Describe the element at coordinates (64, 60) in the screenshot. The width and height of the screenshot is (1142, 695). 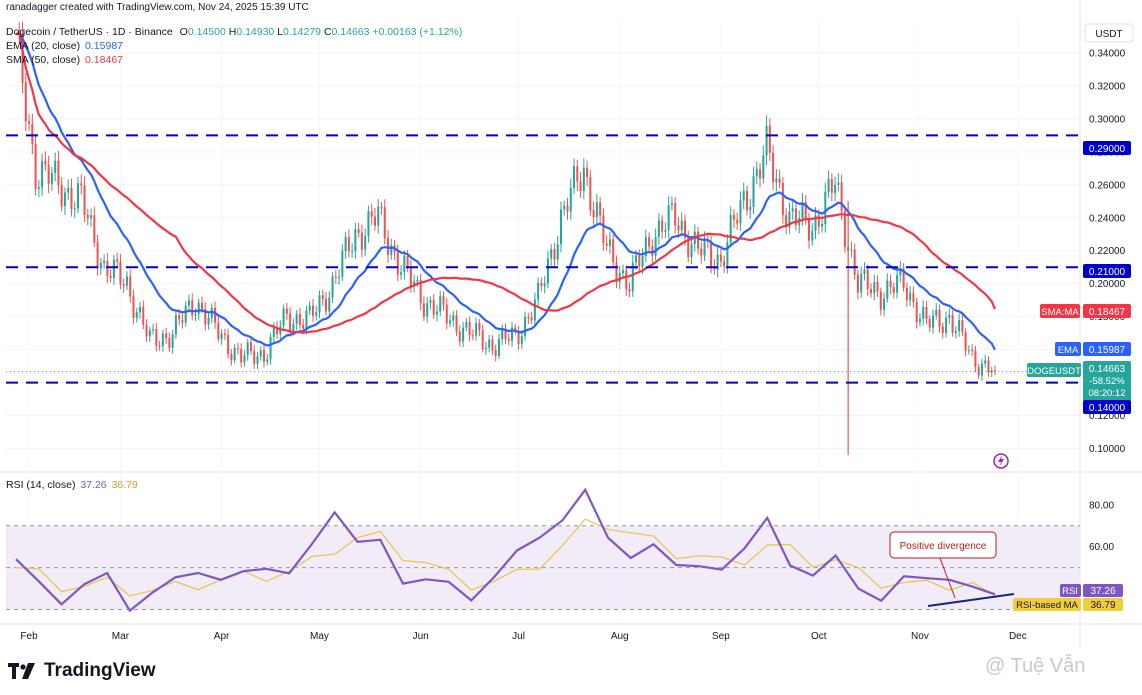
I see `sma-legend: SMA (50, close) 0.18467` at that location.